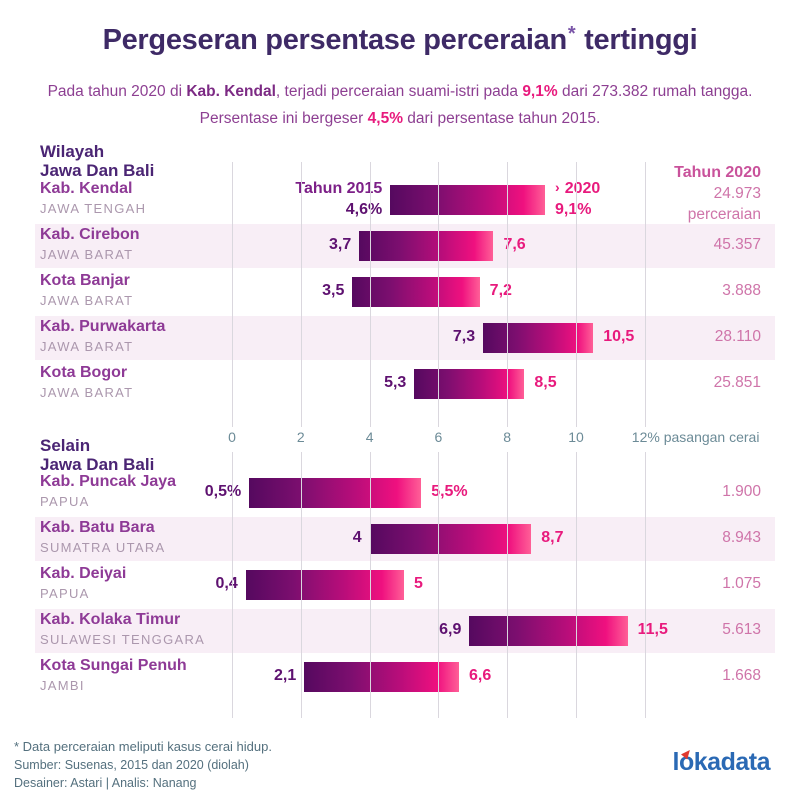 The width and height of the screenshot is (800, 800). Describe the element at coordinates (232, 437) in the screenshot. I see `axis-tick-0: 0` at that location.